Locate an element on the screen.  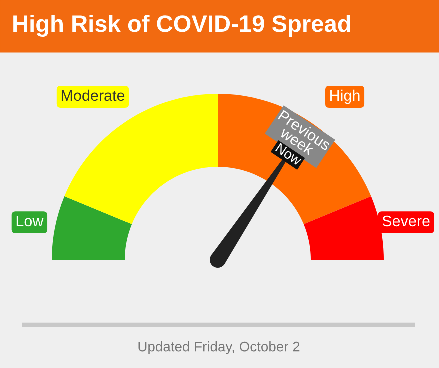
chart-title: High Risk of COVID-19 Spread is located at coordinates (182, 26).